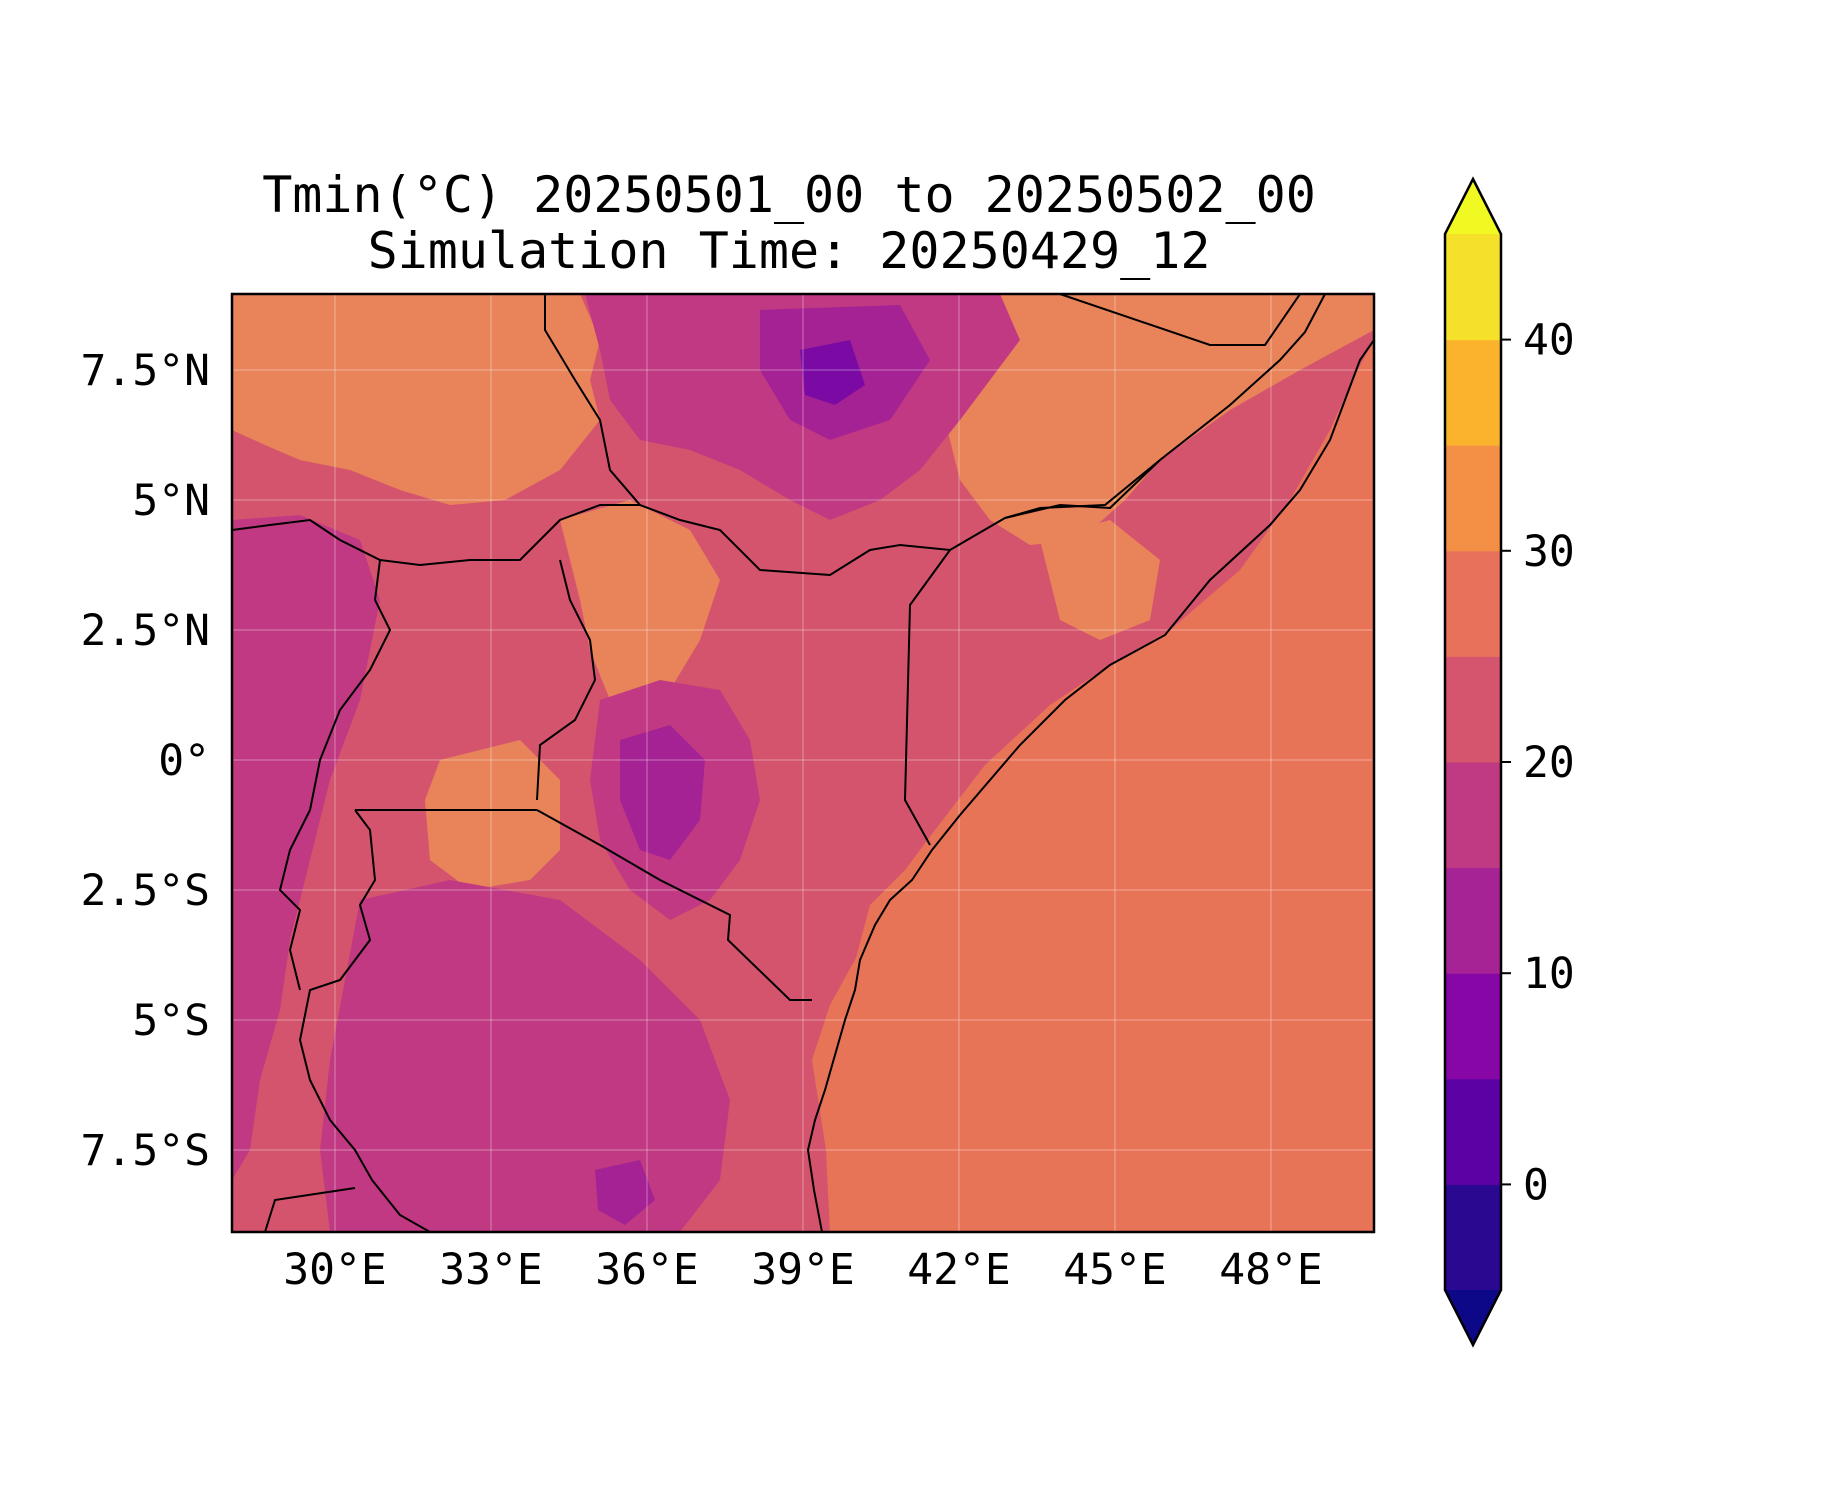 The width and height of the screenshot is (1833, 1500). I want to click on colorbar-extend-max, so click(1473, 206).